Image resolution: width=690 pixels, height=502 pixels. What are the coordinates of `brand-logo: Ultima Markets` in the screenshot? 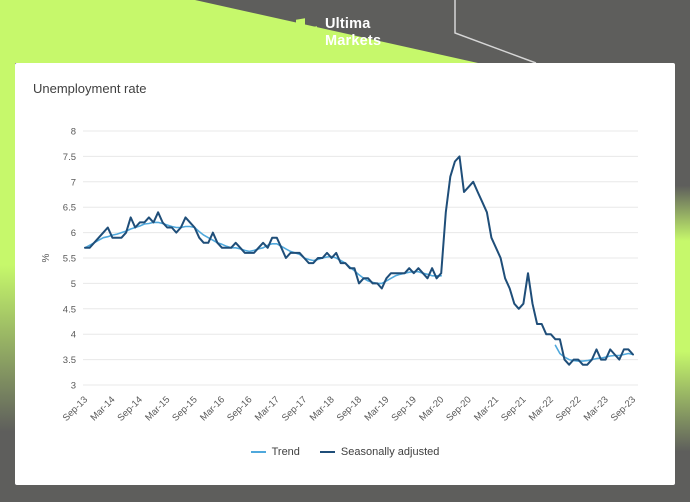 It's located at (338, 34).